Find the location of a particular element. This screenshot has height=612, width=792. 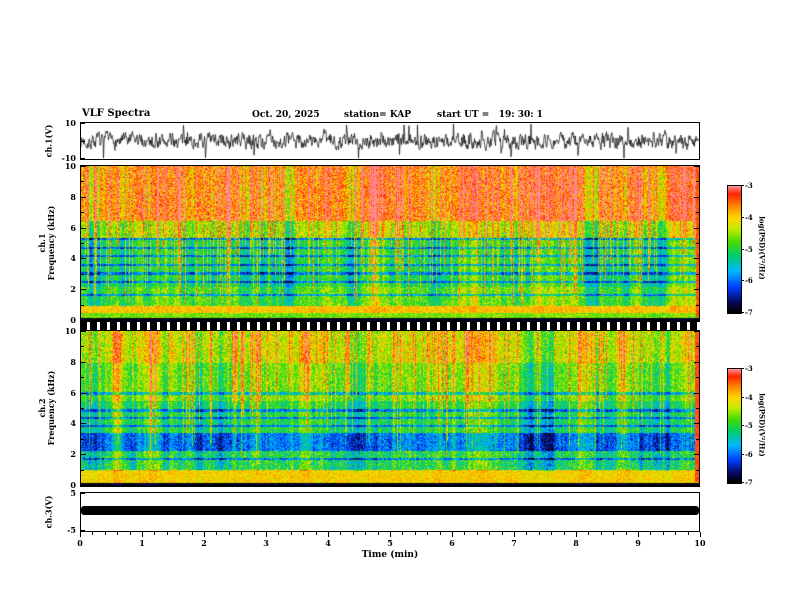

station-label: station= KAP is located at coordinates (378, 115).